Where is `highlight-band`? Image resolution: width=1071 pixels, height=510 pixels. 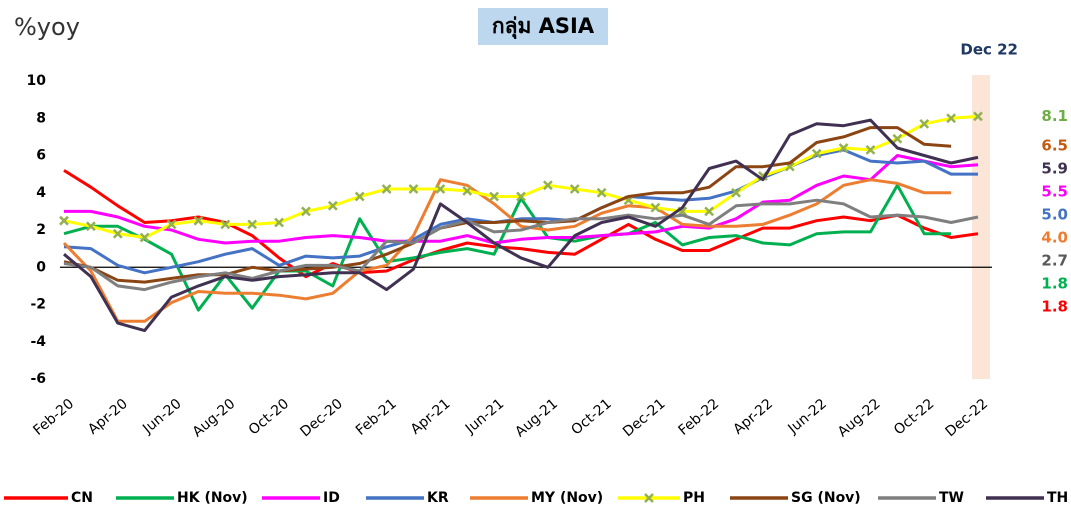
highlight-band is located at coordinates (981, 227).